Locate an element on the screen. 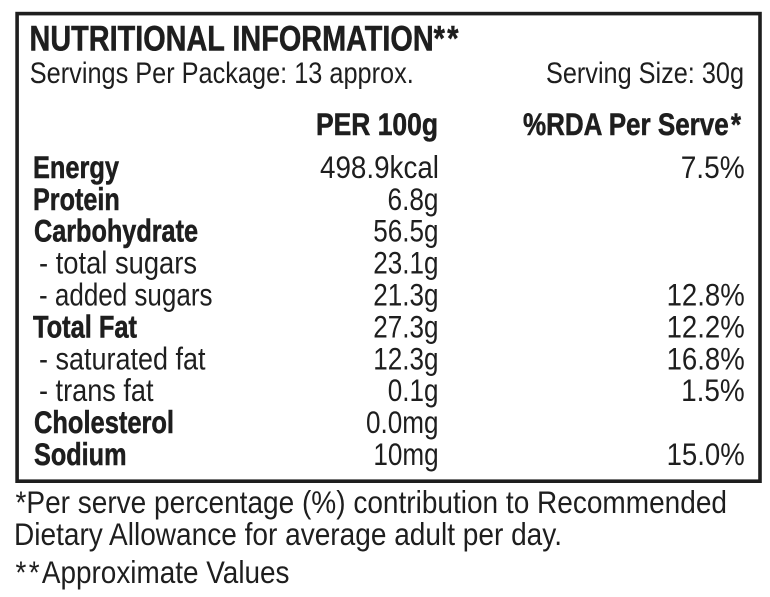  svg-text: 15.0% is located at coordinates (706, 454).